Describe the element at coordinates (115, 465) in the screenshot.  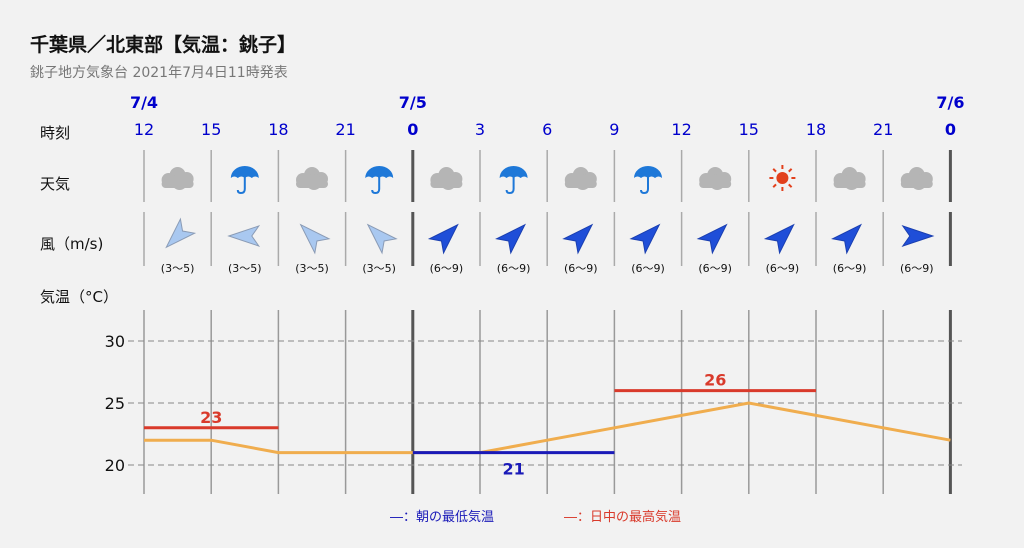
I see `y-tick-label: 20` at that location.